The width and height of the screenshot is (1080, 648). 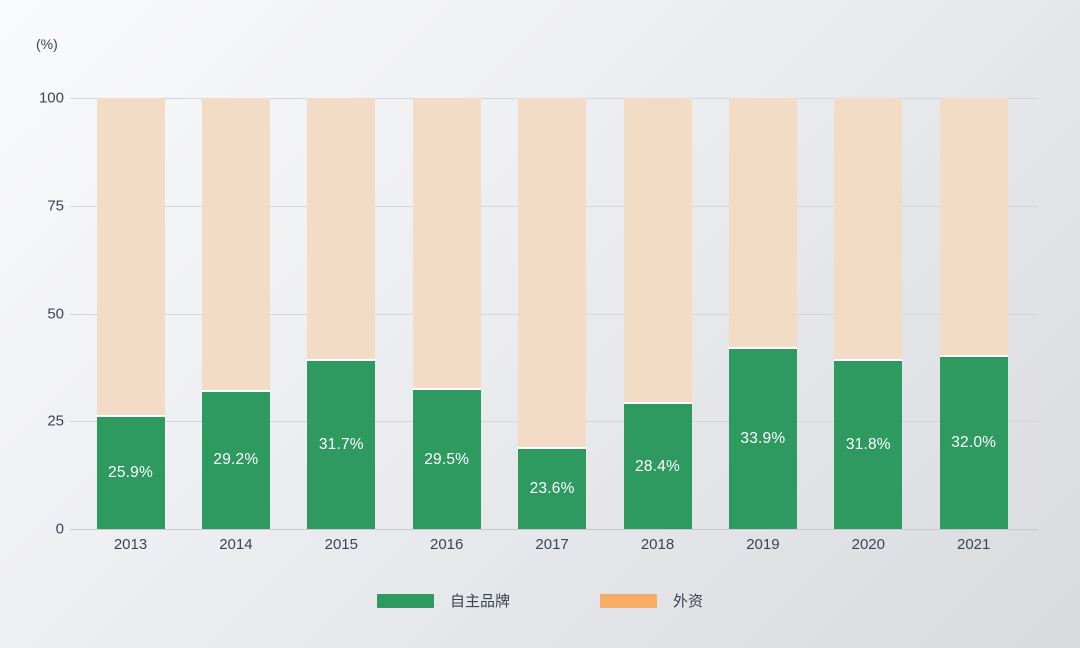 I want to click on legend-label-domestic: 自主品牌, so click(x=479, y=601).